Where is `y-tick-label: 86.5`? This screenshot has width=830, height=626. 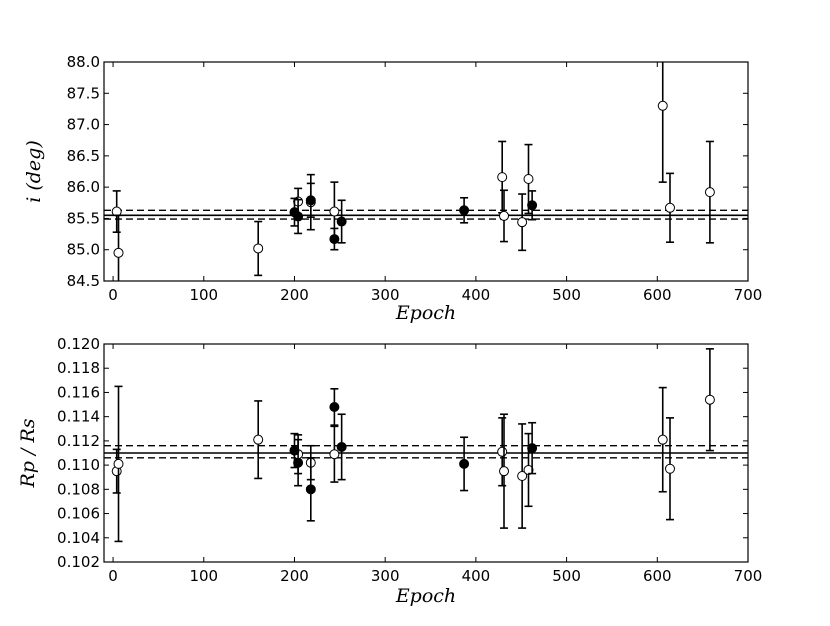
y-tick-label: 86.5 is located at coordinates (83, 156).